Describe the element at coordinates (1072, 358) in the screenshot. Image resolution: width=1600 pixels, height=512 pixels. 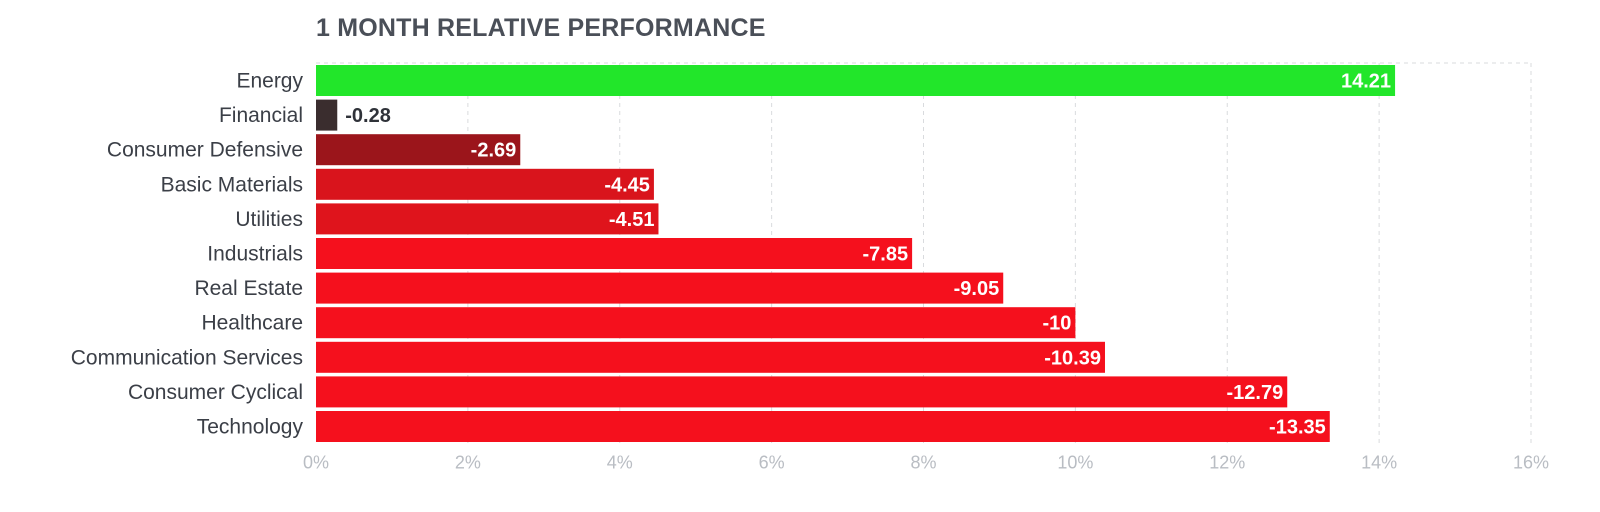
I see `value-label: -10.39` at that location.